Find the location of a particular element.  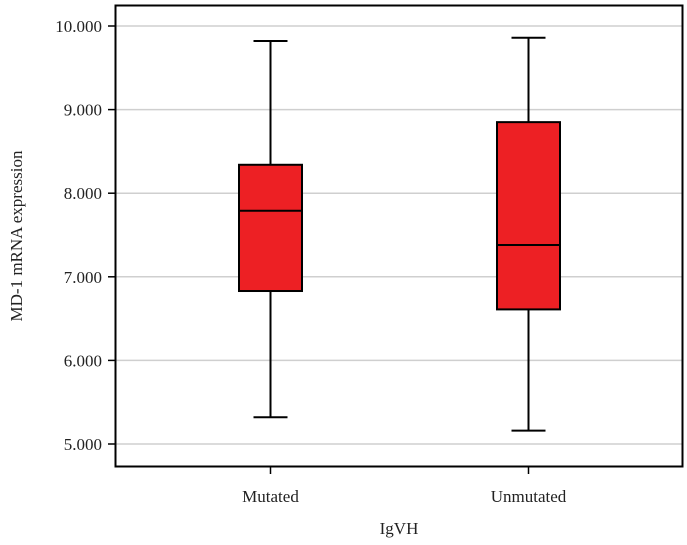

y-tick-label: 8.000 is located at coordinates (83, 193).